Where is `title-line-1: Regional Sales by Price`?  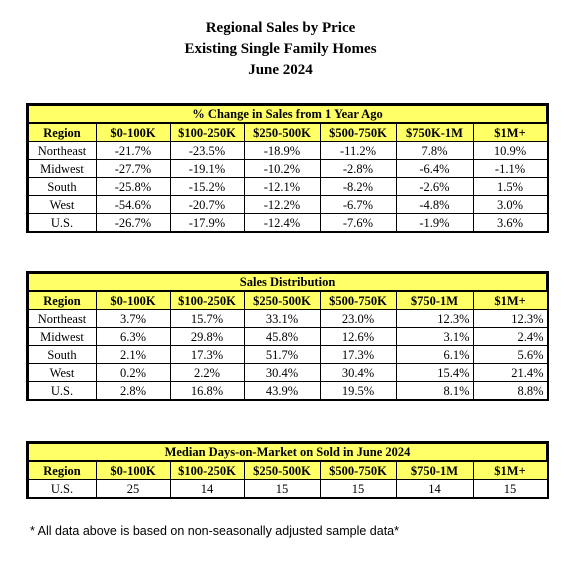
title-line-1: Regional Sales by Price is located at coordinates (280, 28).